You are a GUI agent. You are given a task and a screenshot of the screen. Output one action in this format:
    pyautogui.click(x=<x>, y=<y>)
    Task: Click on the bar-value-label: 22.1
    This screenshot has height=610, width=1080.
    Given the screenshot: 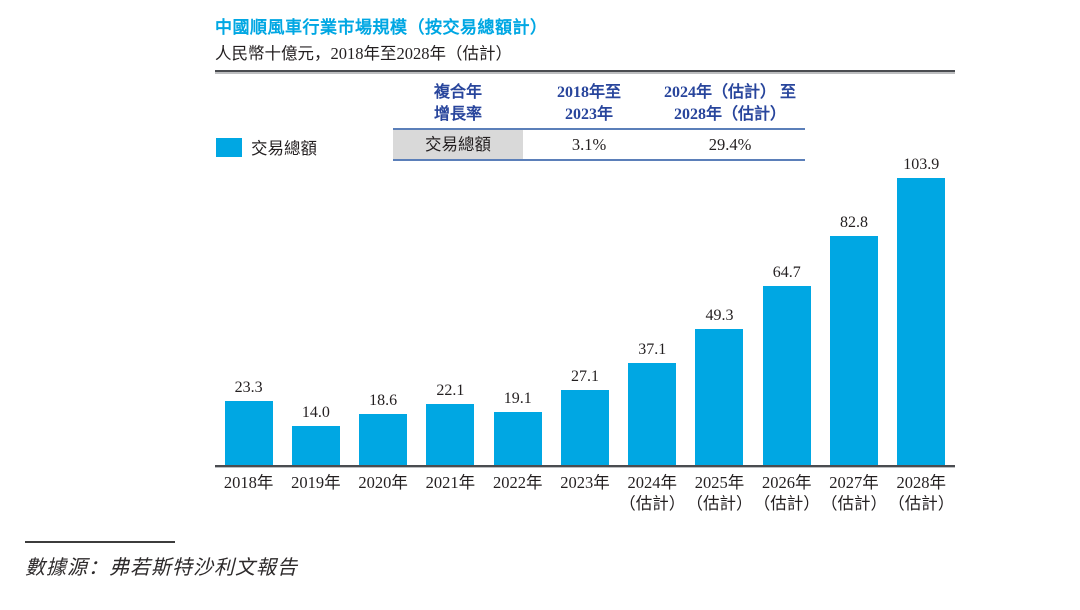 What is the action you would take?
    pyautogui.click(x=450, y=390)
    